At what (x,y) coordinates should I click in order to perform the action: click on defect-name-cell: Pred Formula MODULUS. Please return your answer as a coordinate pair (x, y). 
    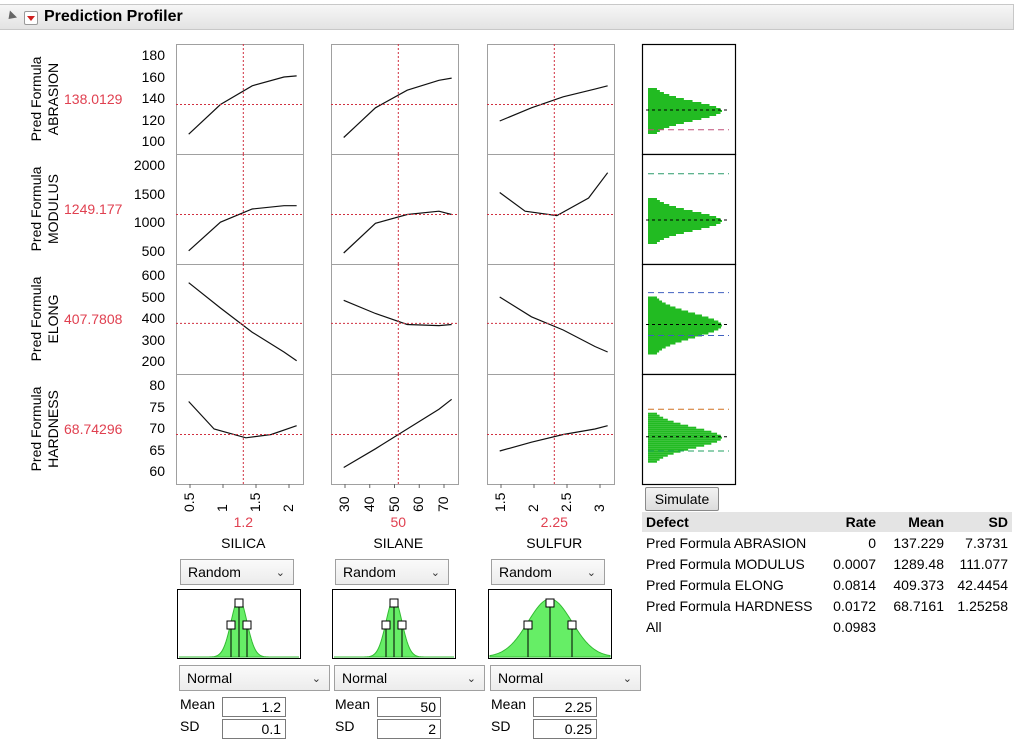
    Looking at the image, I should click on (725, 563).